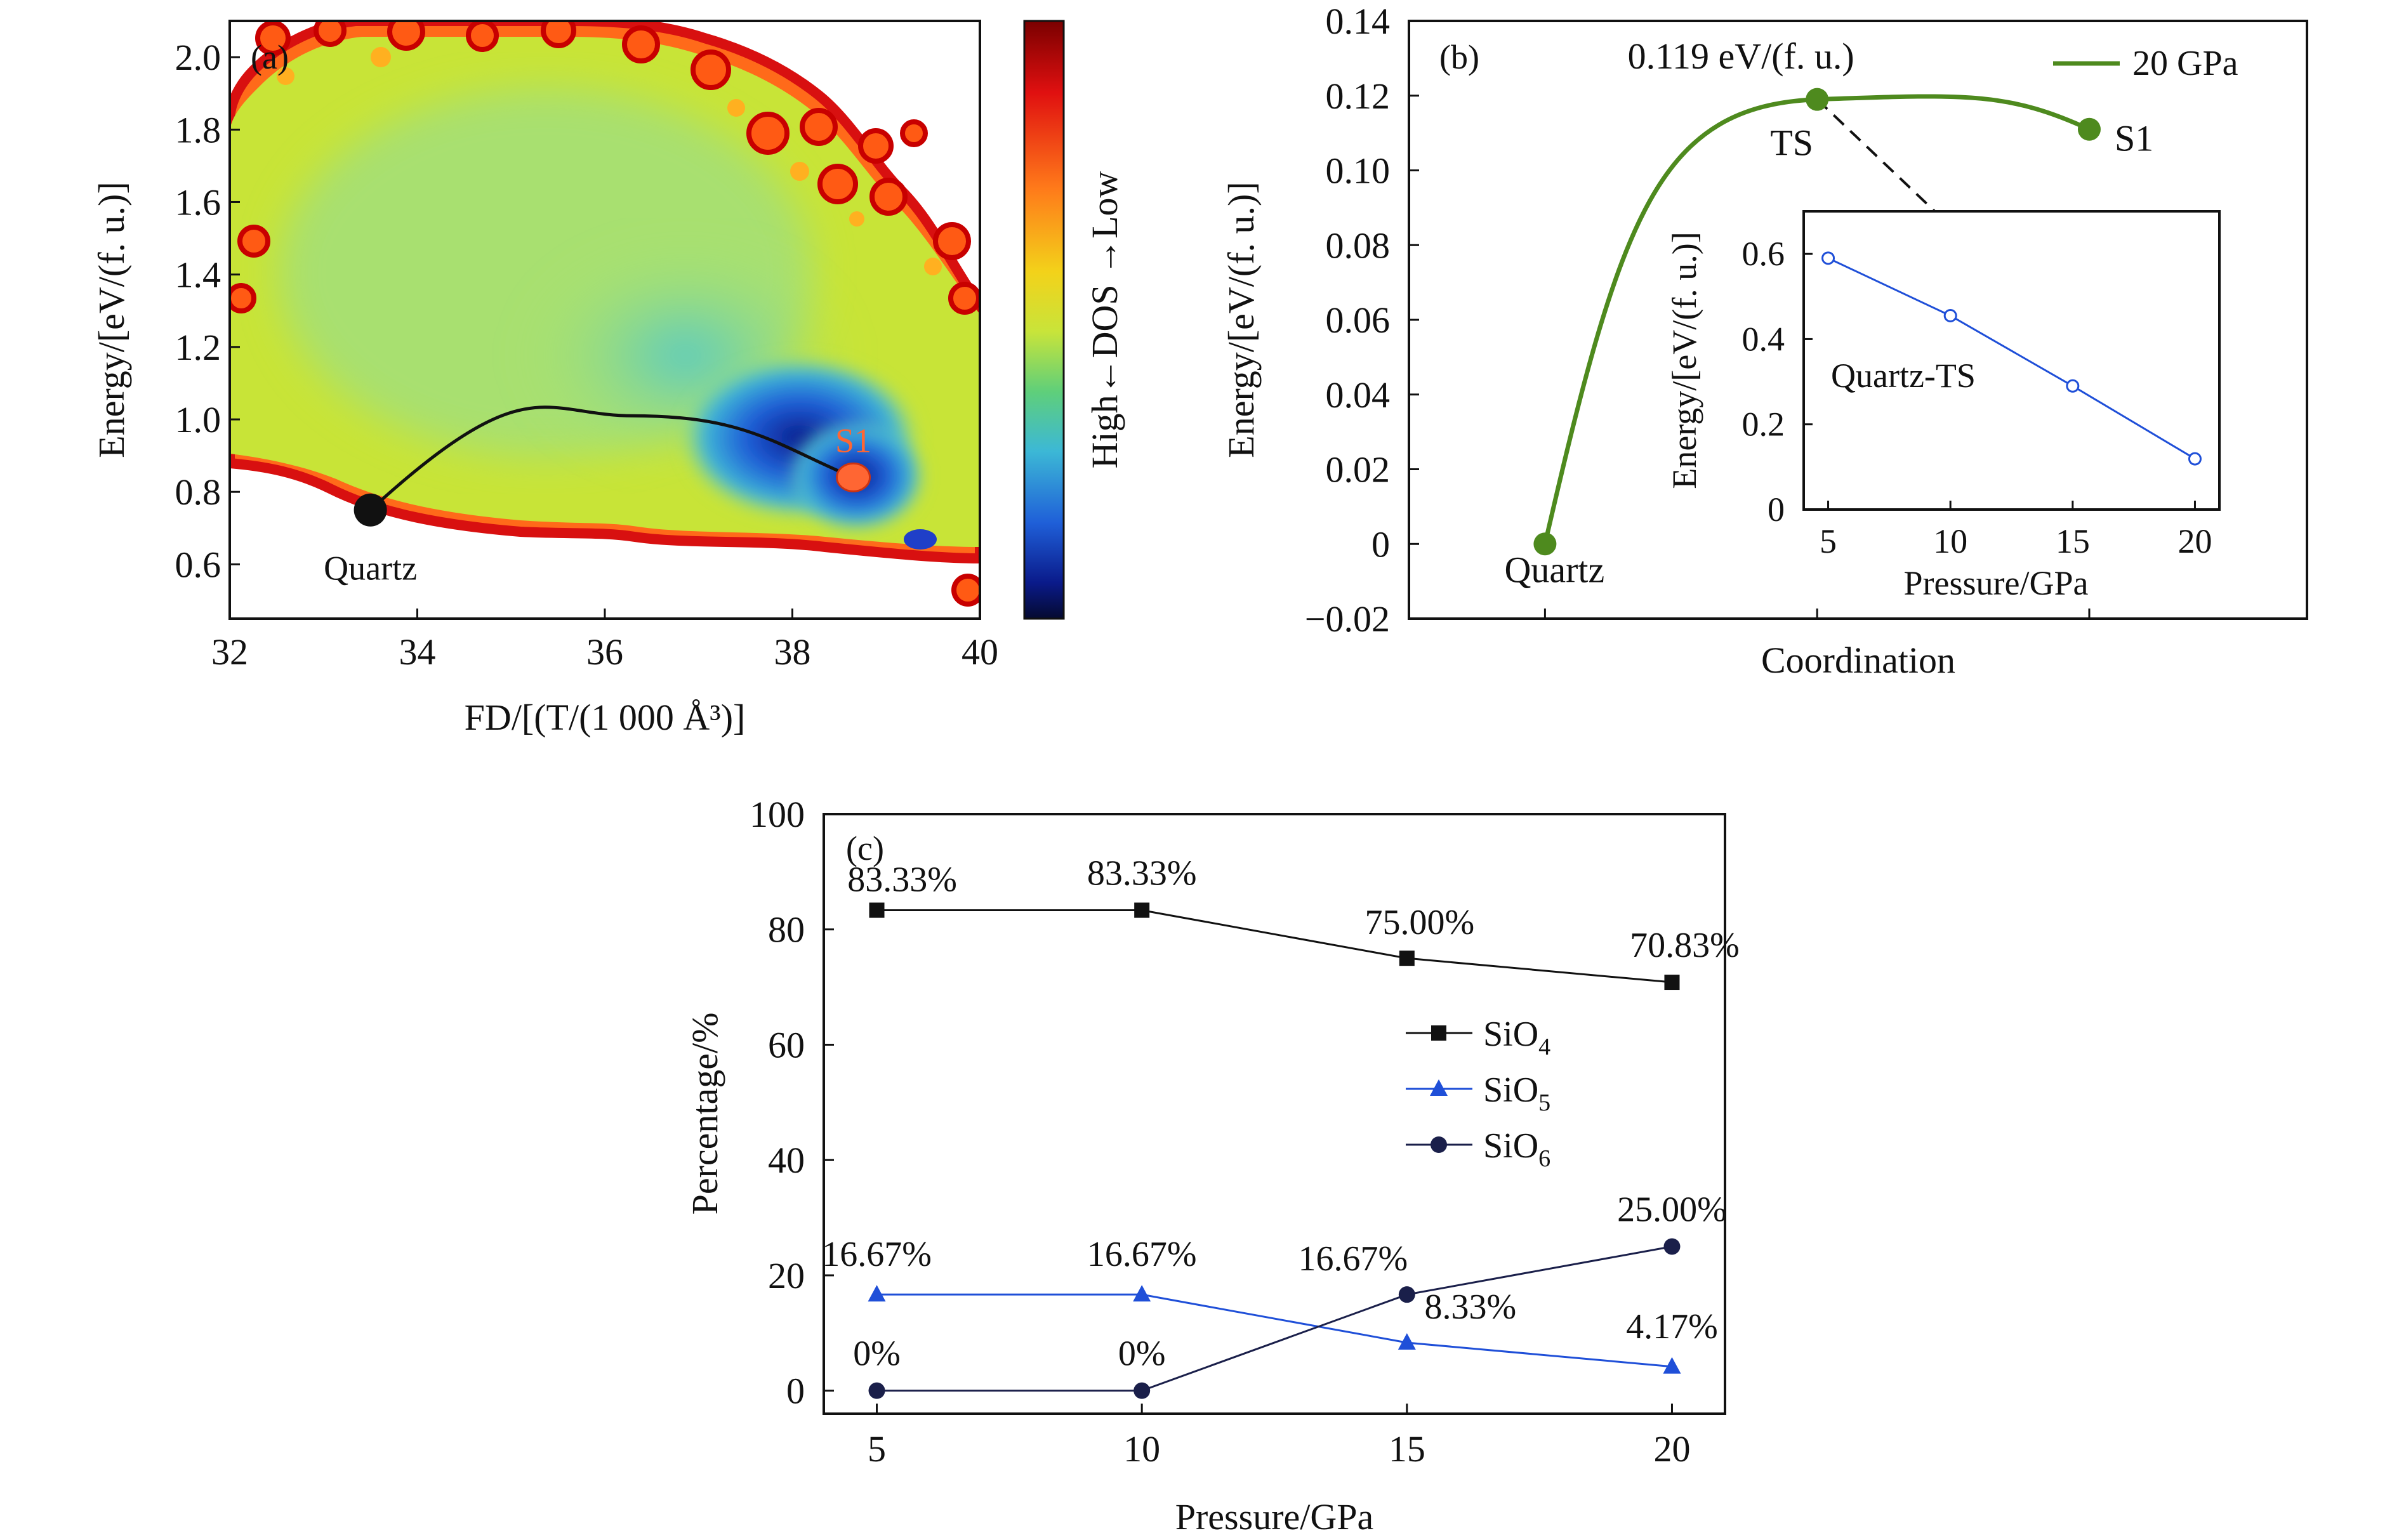 Image resolution: width=2399 pixels, height=1540 pixels. What do you see at coordinates (612, 458) in the screenshot?
I see `transition-path` at bounding box center [612, 458].